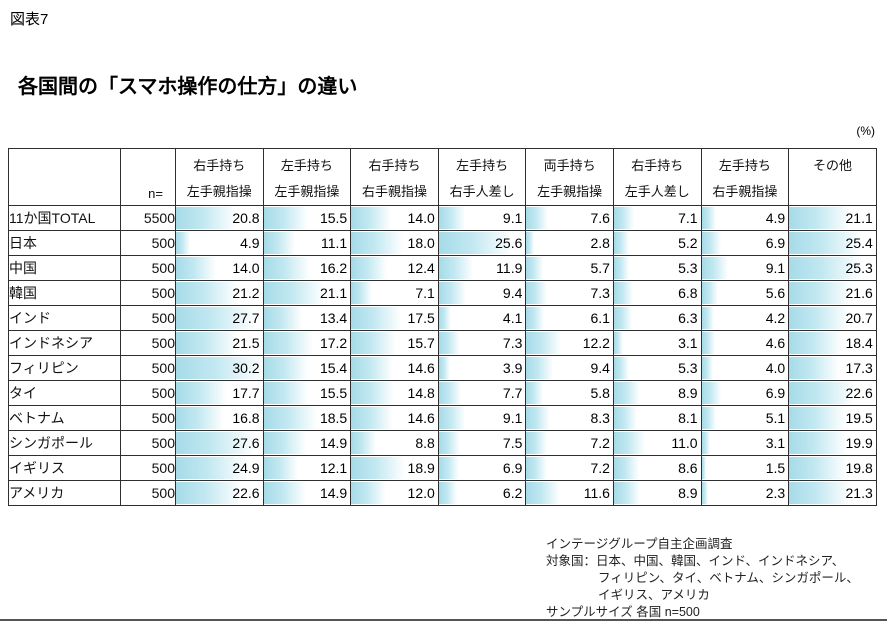 This screenshot has height=625, width=887. I want to click on value-text: 4.0, so click(775, 368).